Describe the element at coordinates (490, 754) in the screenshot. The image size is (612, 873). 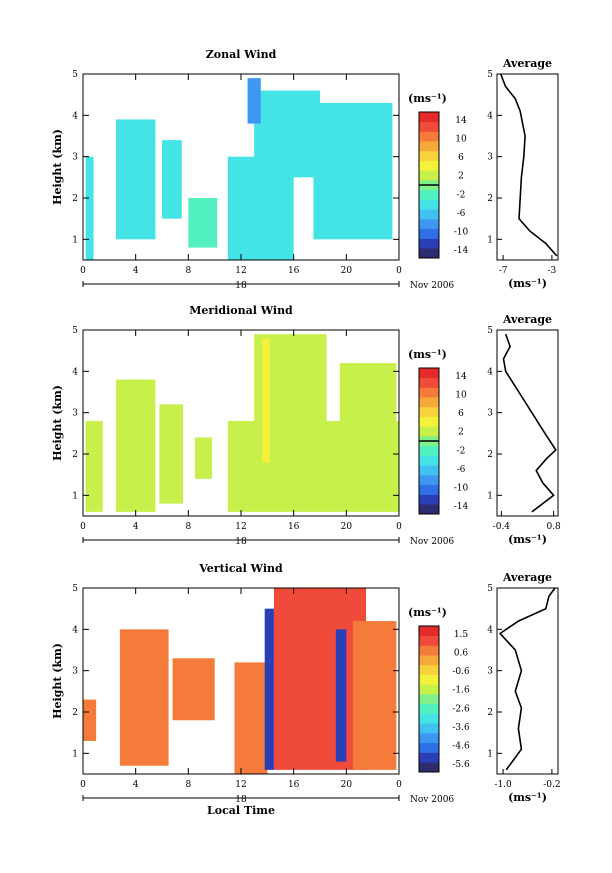
I see `profile-y-tick-label: 1` at that location.